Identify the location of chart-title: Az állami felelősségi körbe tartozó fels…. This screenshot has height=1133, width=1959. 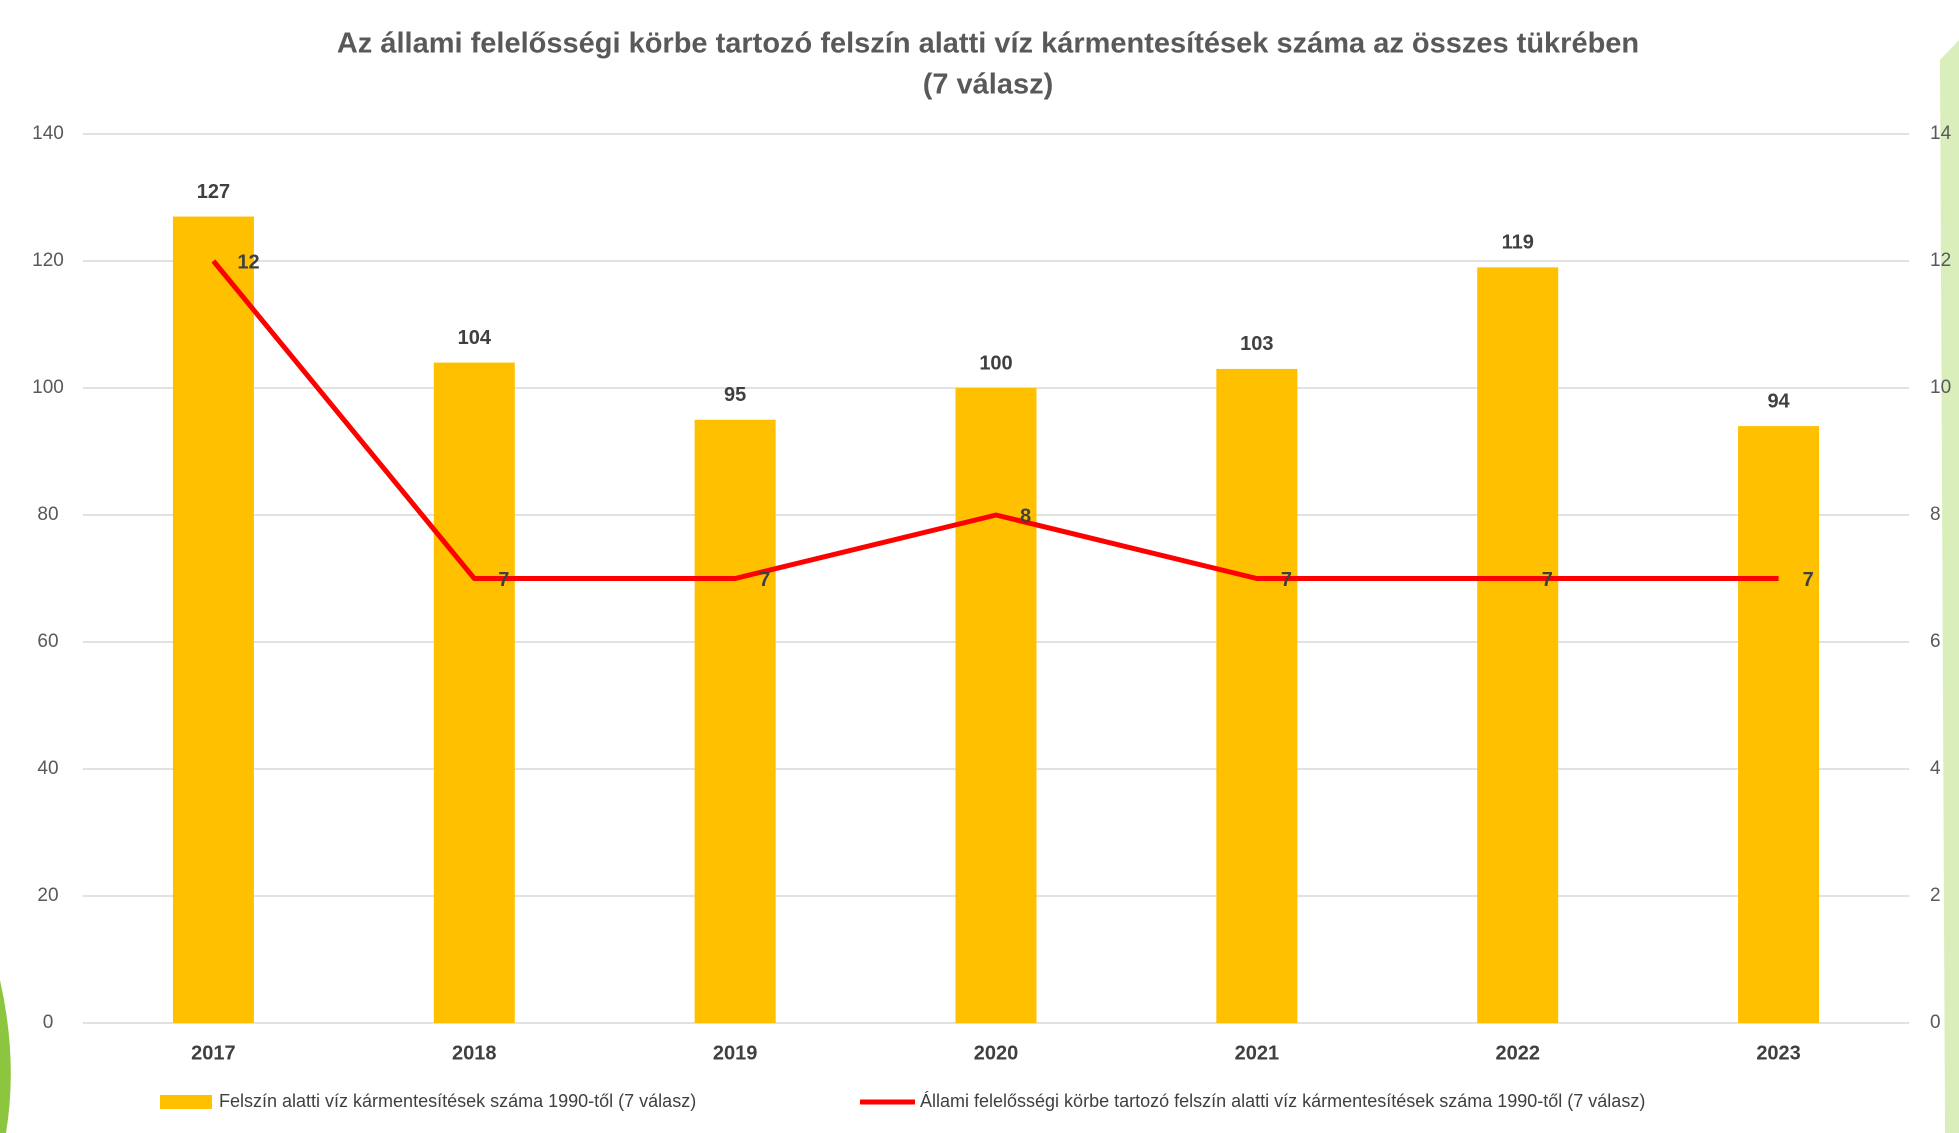
(988, 44).